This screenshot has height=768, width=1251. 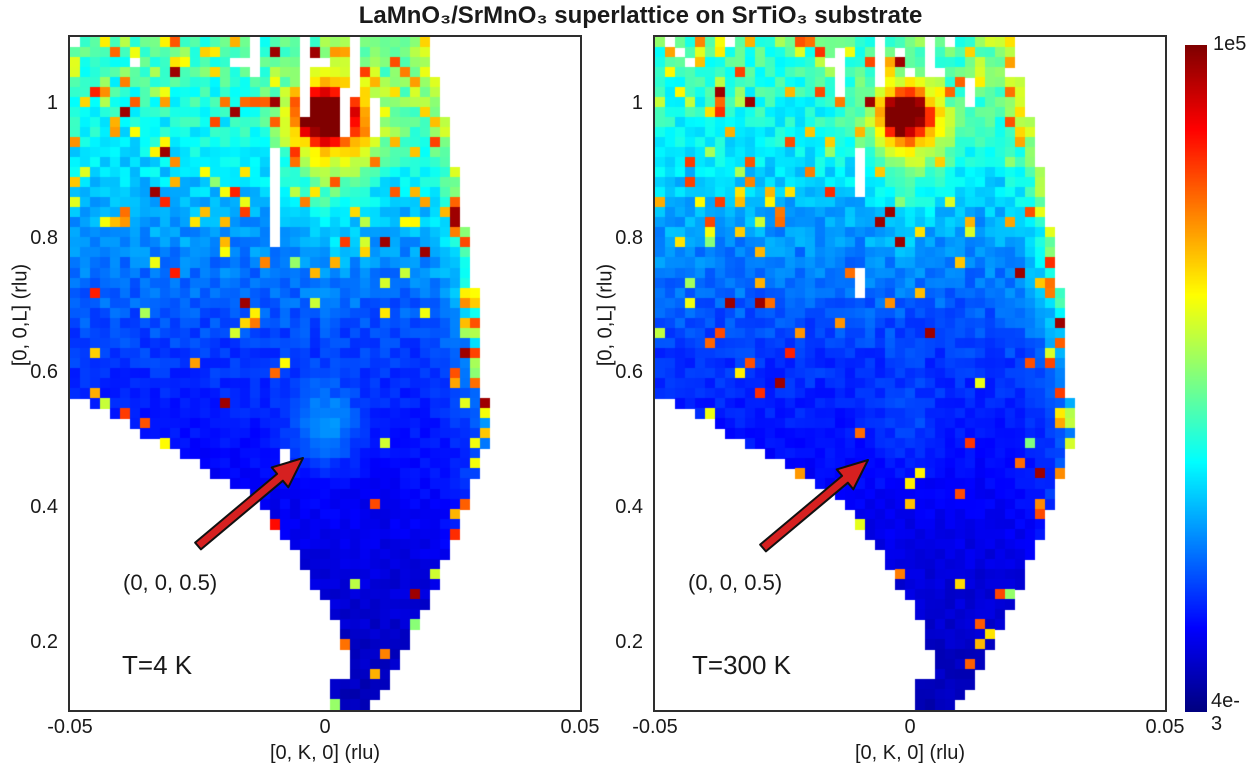 What do you see at coordinates (735, 582) in the screenshot?
I see `annotation-half-order-300k: (0, 0, 0.5)` at bounding box center [735, 582].